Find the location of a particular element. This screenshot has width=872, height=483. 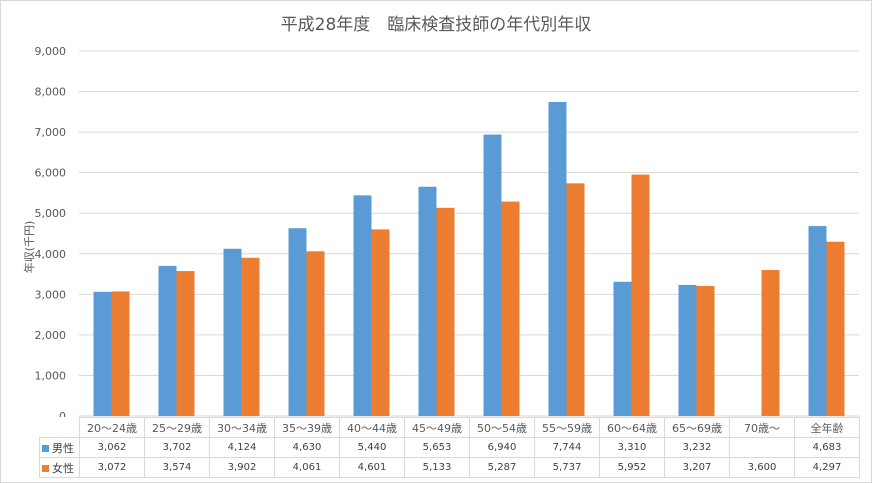

y-tick-label: 8,000 is located at coordinates (51, 92).